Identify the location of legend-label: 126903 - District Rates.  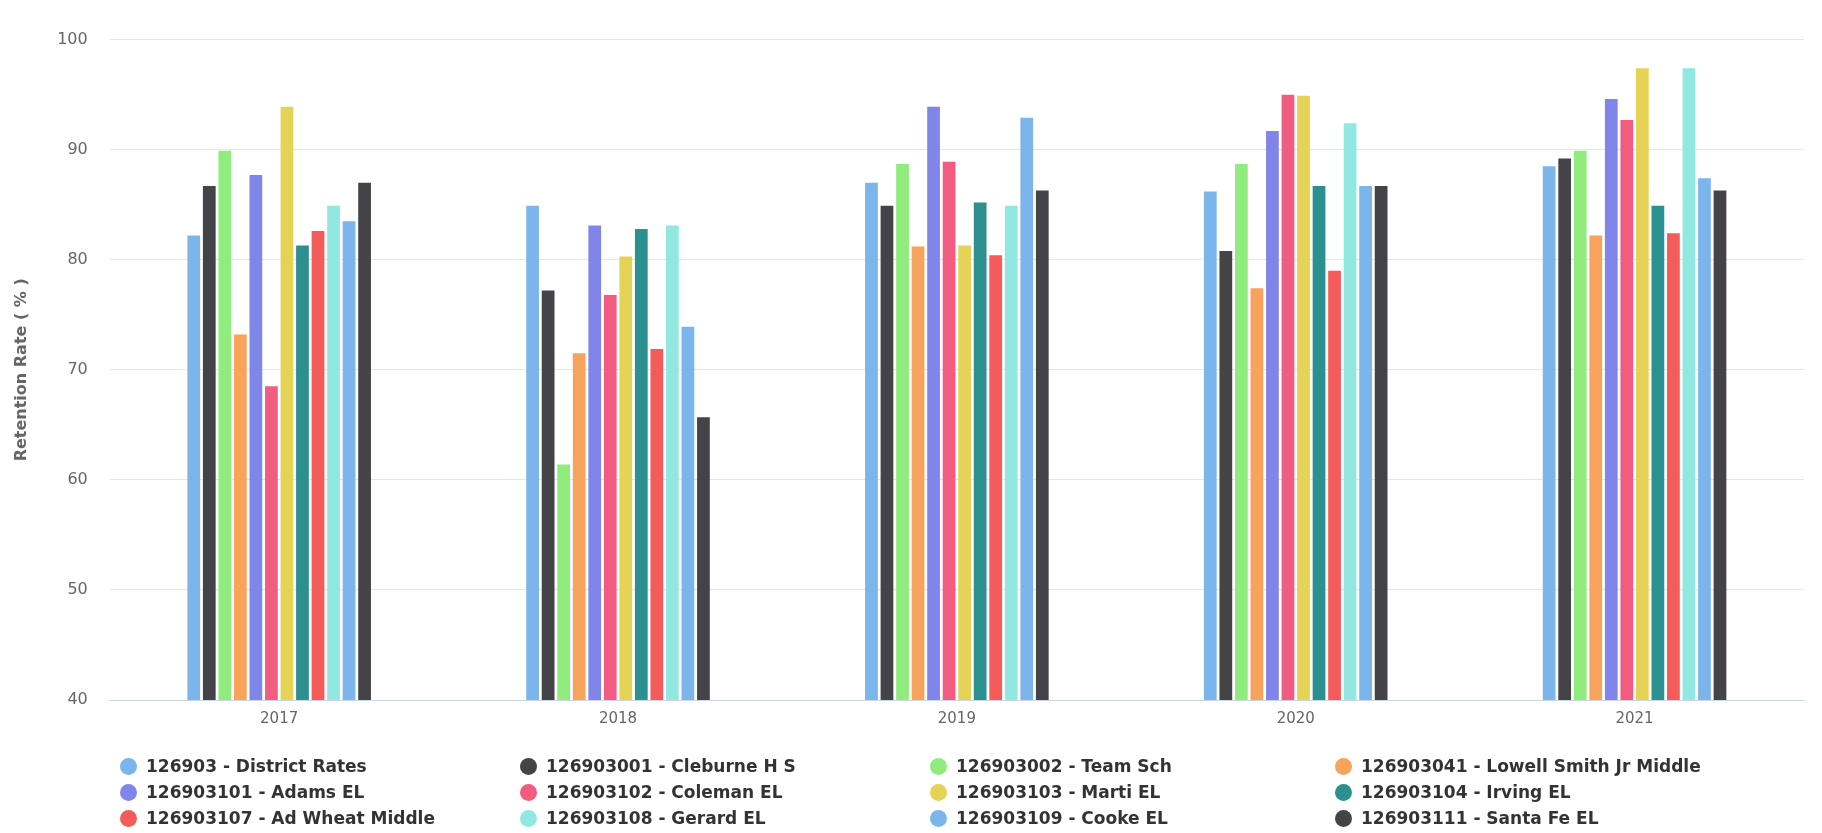
(256, 766).